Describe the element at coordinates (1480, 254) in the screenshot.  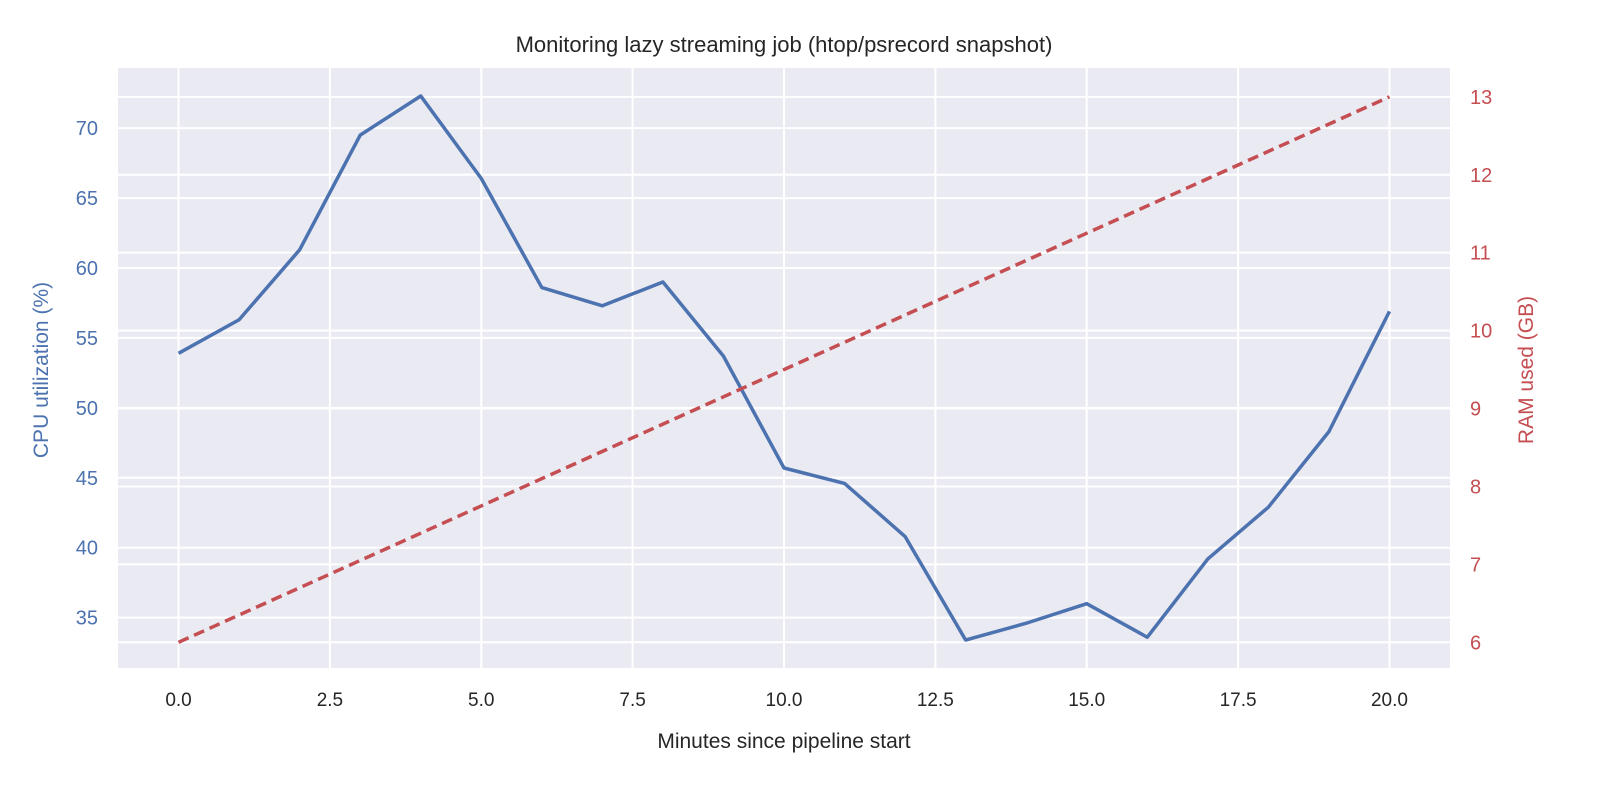
I see `right-y-tick-label: 11` at that location.